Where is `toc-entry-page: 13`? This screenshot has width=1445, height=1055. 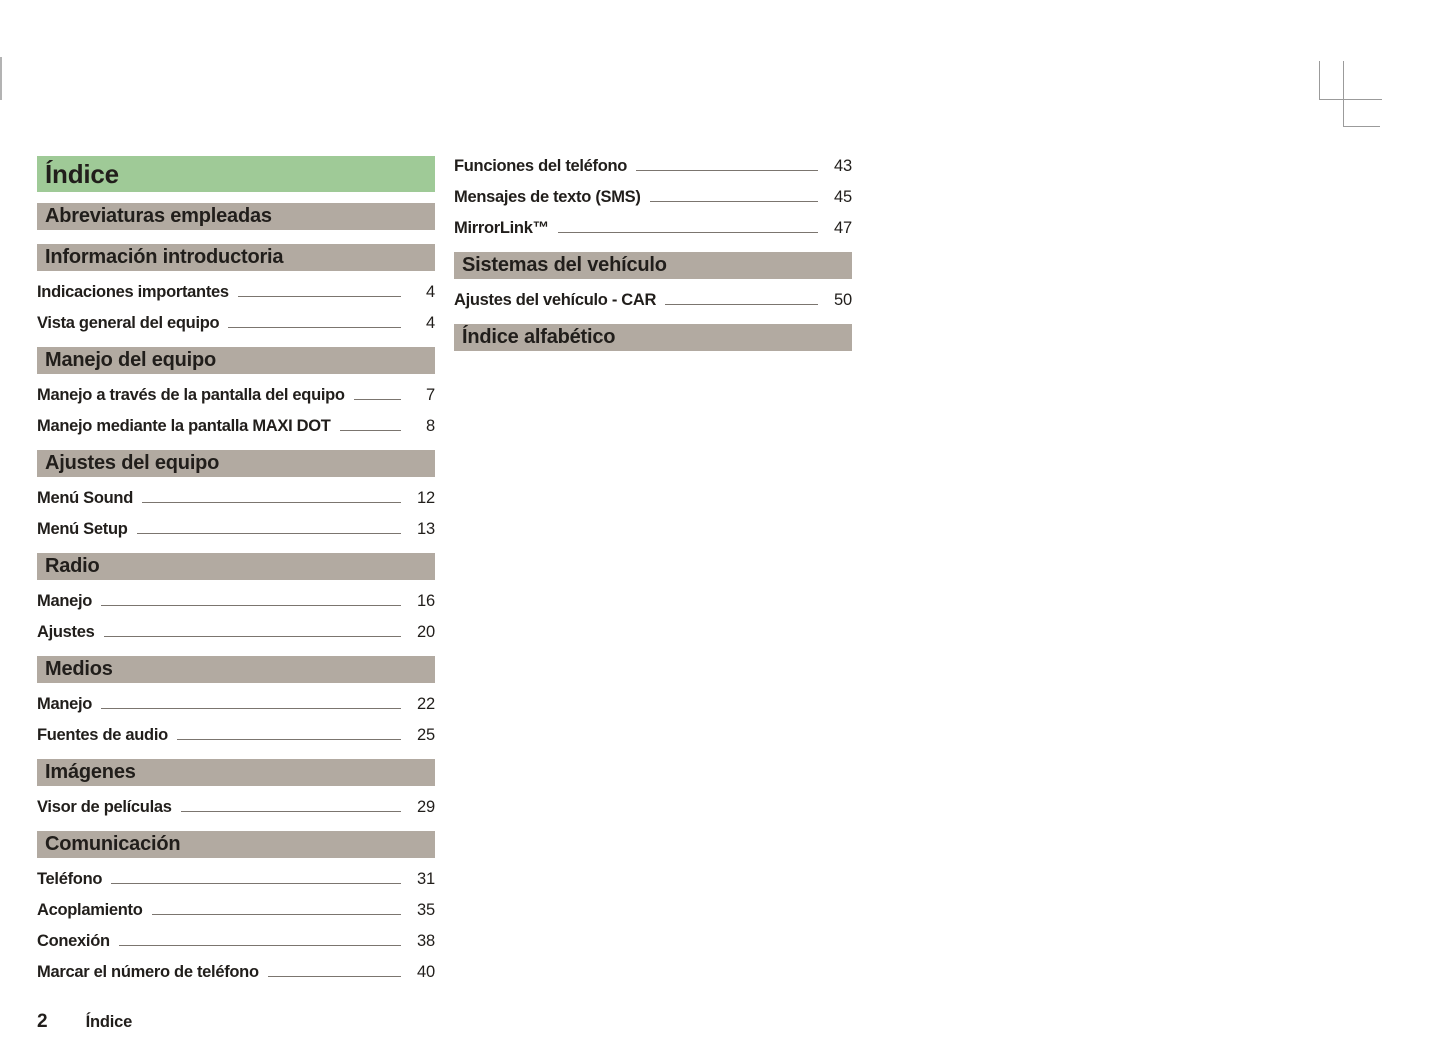 toc-entry-page: 13 is located at coordinates (426, 529).